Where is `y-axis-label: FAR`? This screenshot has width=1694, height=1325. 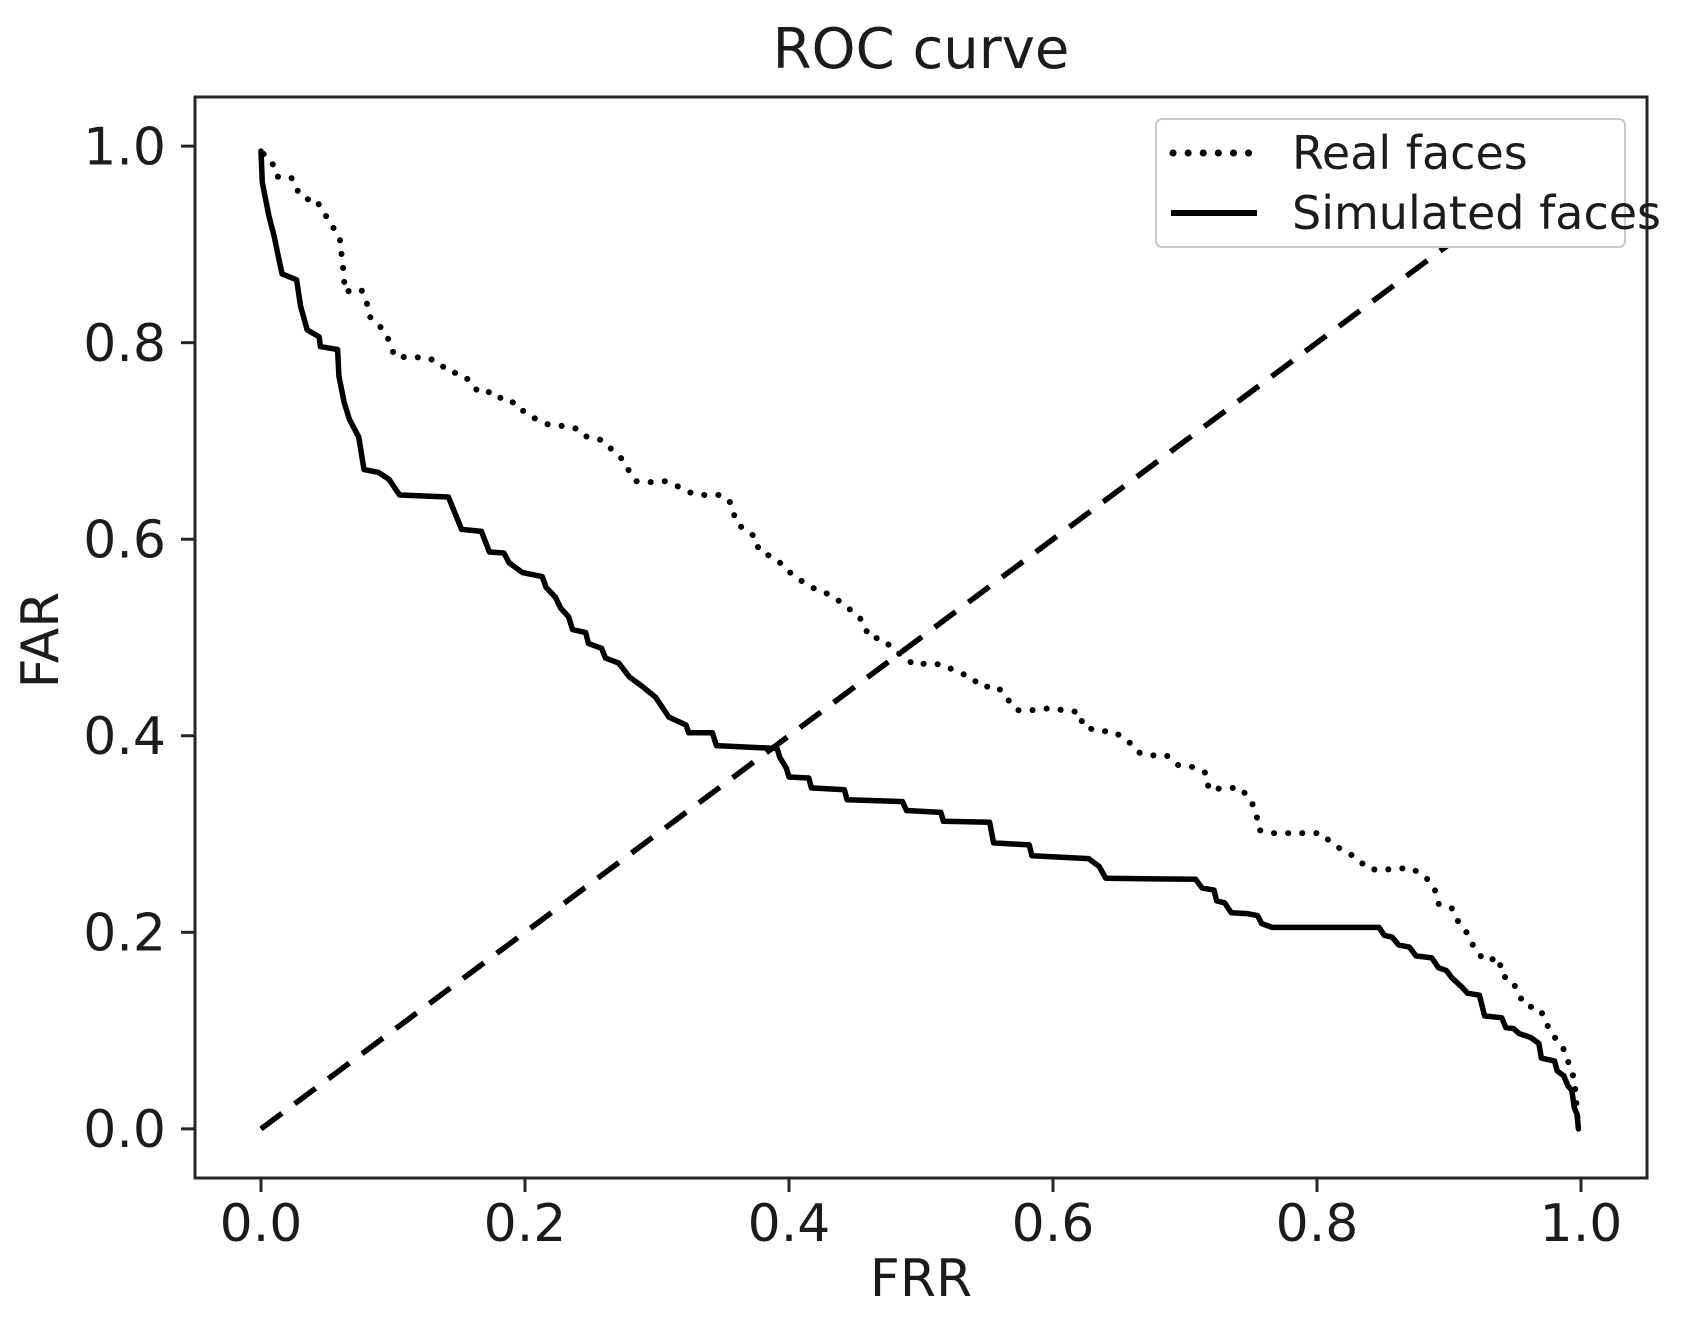
y-axis-label: FAR is located at coordinates (41, 640).